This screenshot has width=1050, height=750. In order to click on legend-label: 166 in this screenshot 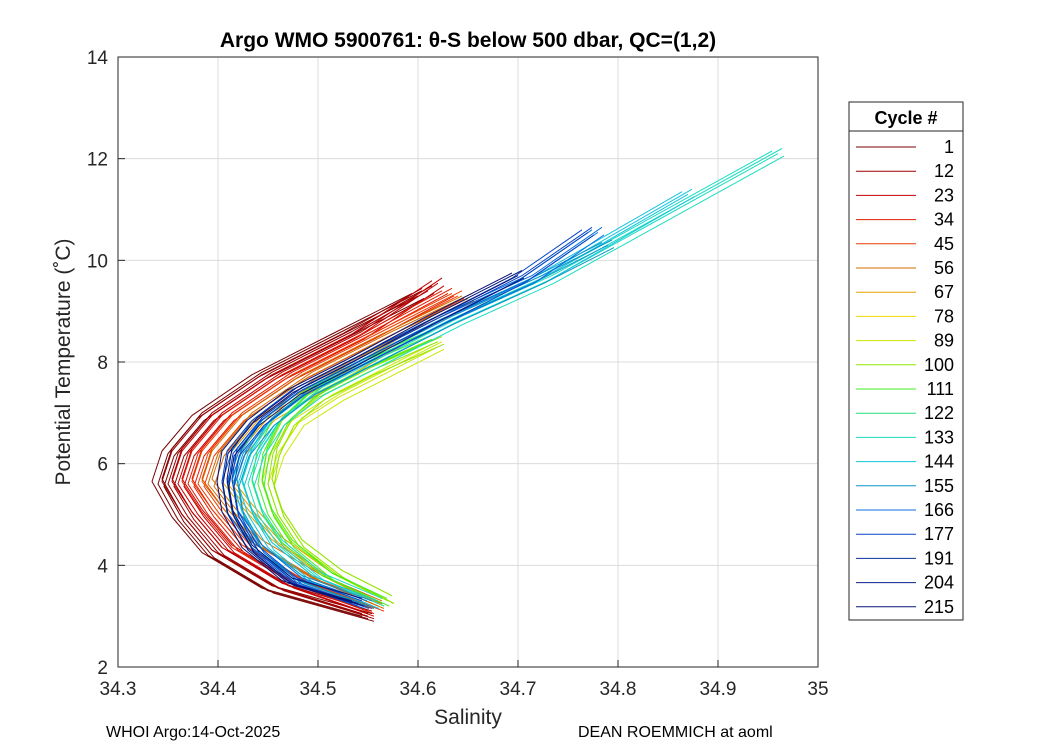, I will do `click(939, 510)`.